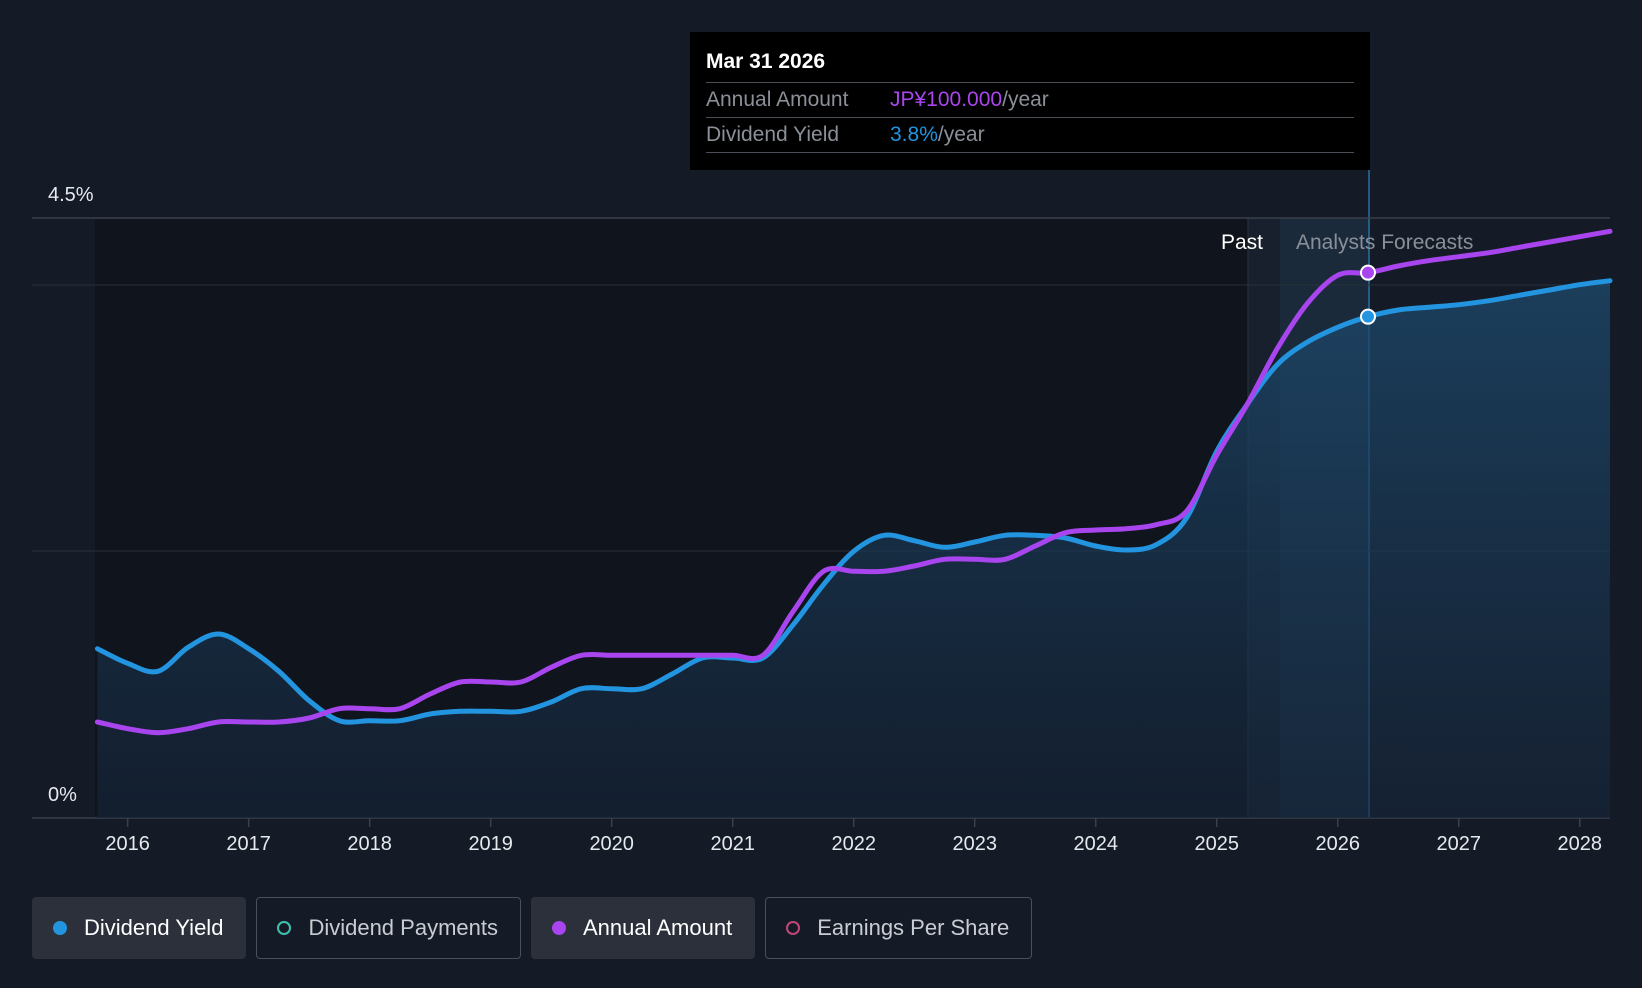 The image size is (1642, 988). I want to click on x-tick-label: 2016, so click(127, 844).